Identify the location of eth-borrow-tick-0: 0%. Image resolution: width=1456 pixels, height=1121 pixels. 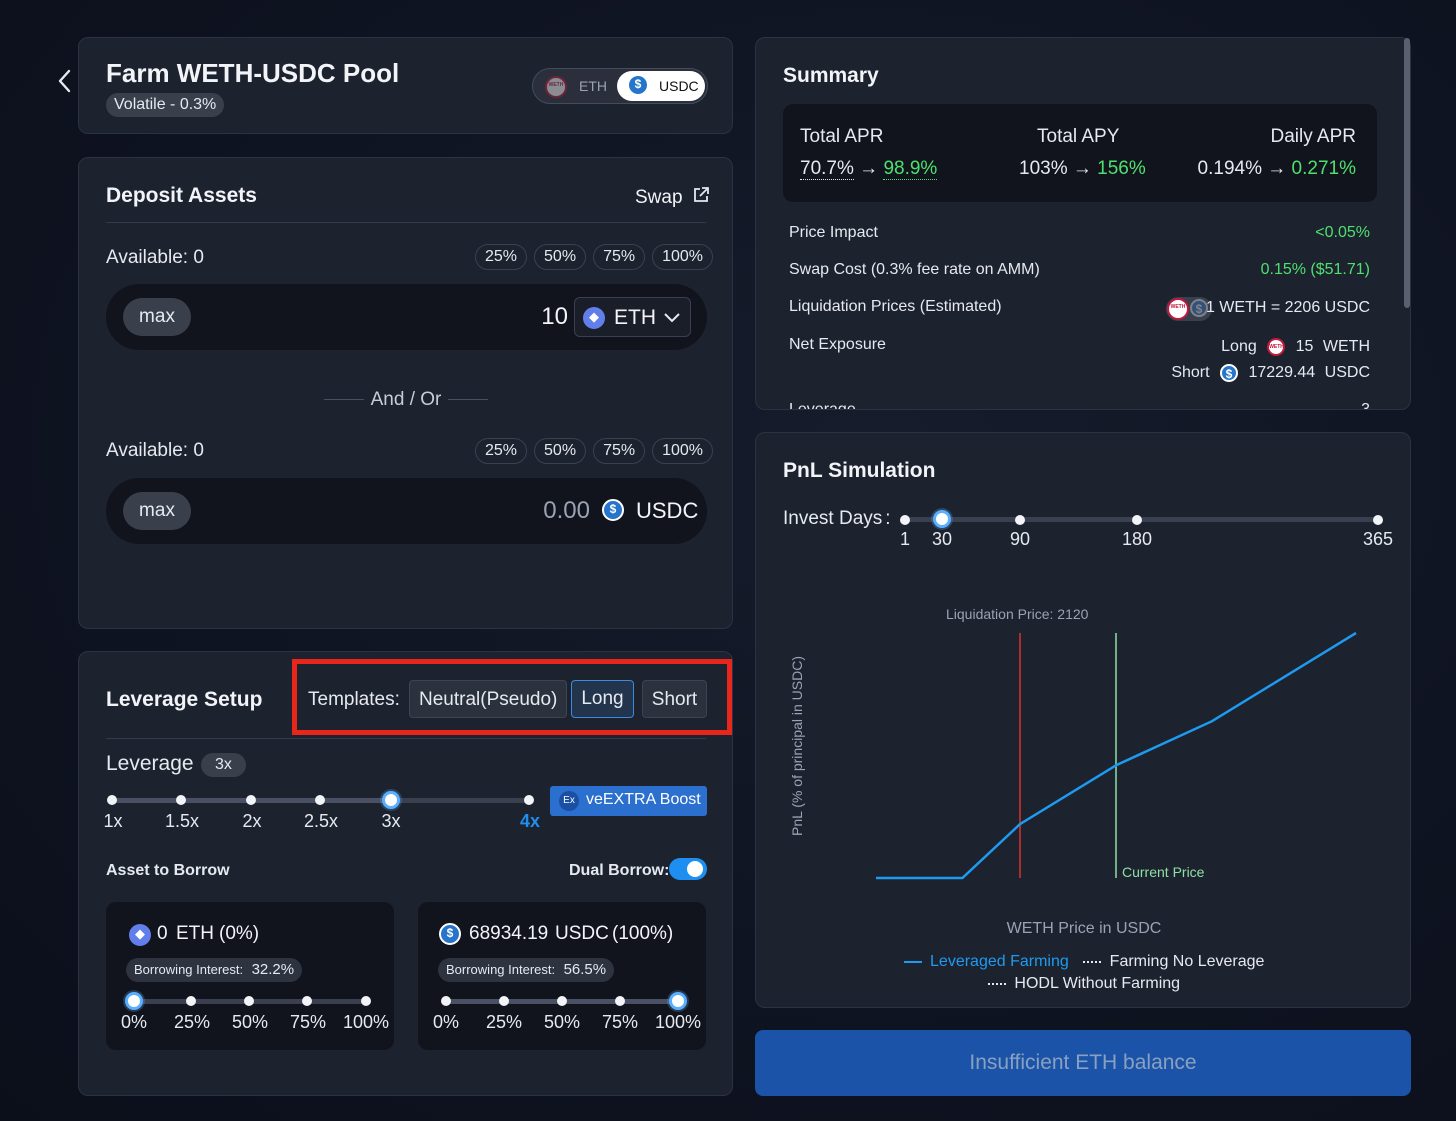
(134, 1022).